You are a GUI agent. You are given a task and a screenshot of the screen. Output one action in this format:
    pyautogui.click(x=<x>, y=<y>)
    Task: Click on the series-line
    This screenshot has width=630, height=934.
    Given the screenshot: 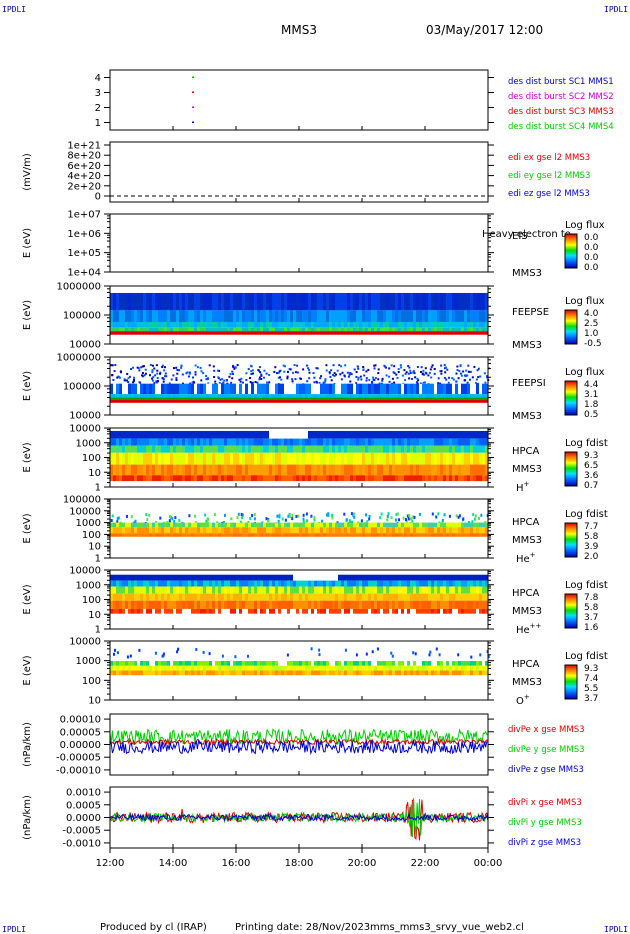 What is the action you would take?
    pyautogui.click(x=299, y=747)
    